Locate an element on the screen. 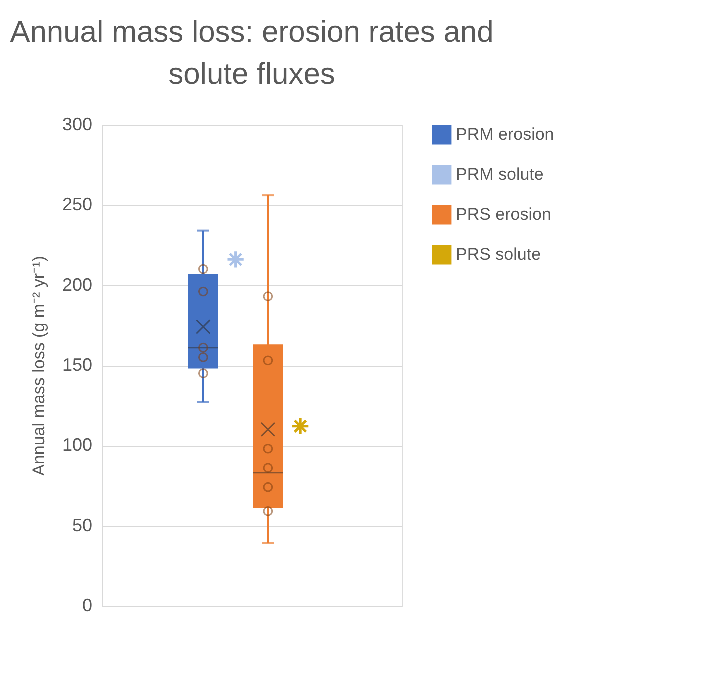 The height and width of the screenshot is (683, 702). y-axis-title: Annual mass loss (g m⁻² yr⁻¹) is located at coordinates (38, 366).